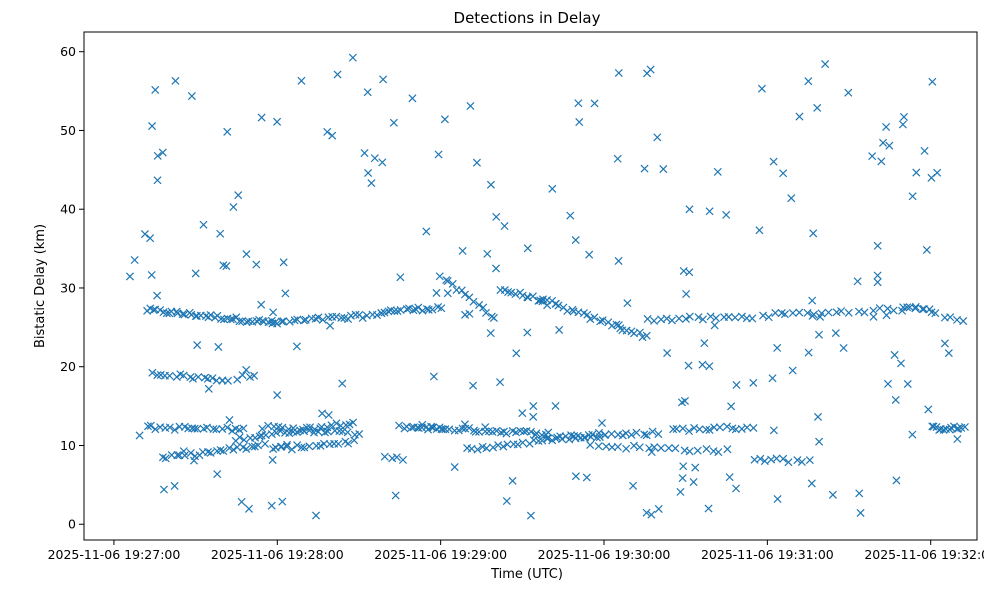 This screenshot has width=984, height=590. I want to click on x-tick-label: 2025-11-06 19:30:00, so click(604, 554).